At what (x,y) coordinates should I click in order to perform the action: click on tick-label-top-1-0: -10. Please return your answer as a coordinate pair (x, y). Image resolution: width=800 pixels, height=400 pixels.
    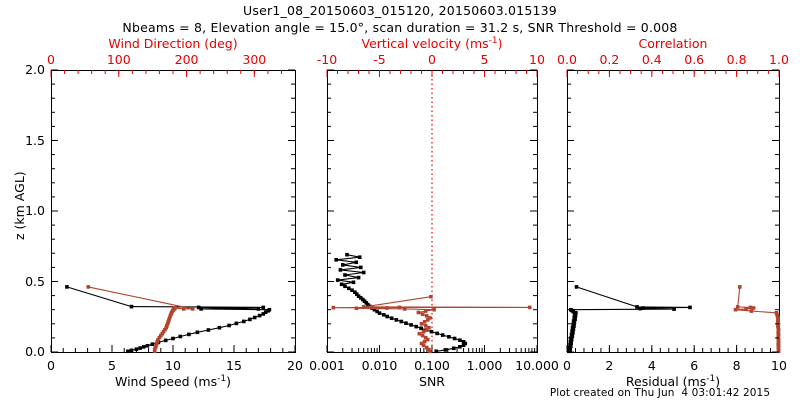
    Looking at the image, I should click on (327, 59).